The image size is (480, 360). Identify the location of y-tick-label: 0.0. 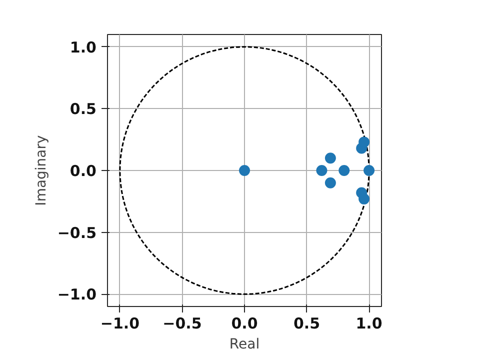
(83, 171).